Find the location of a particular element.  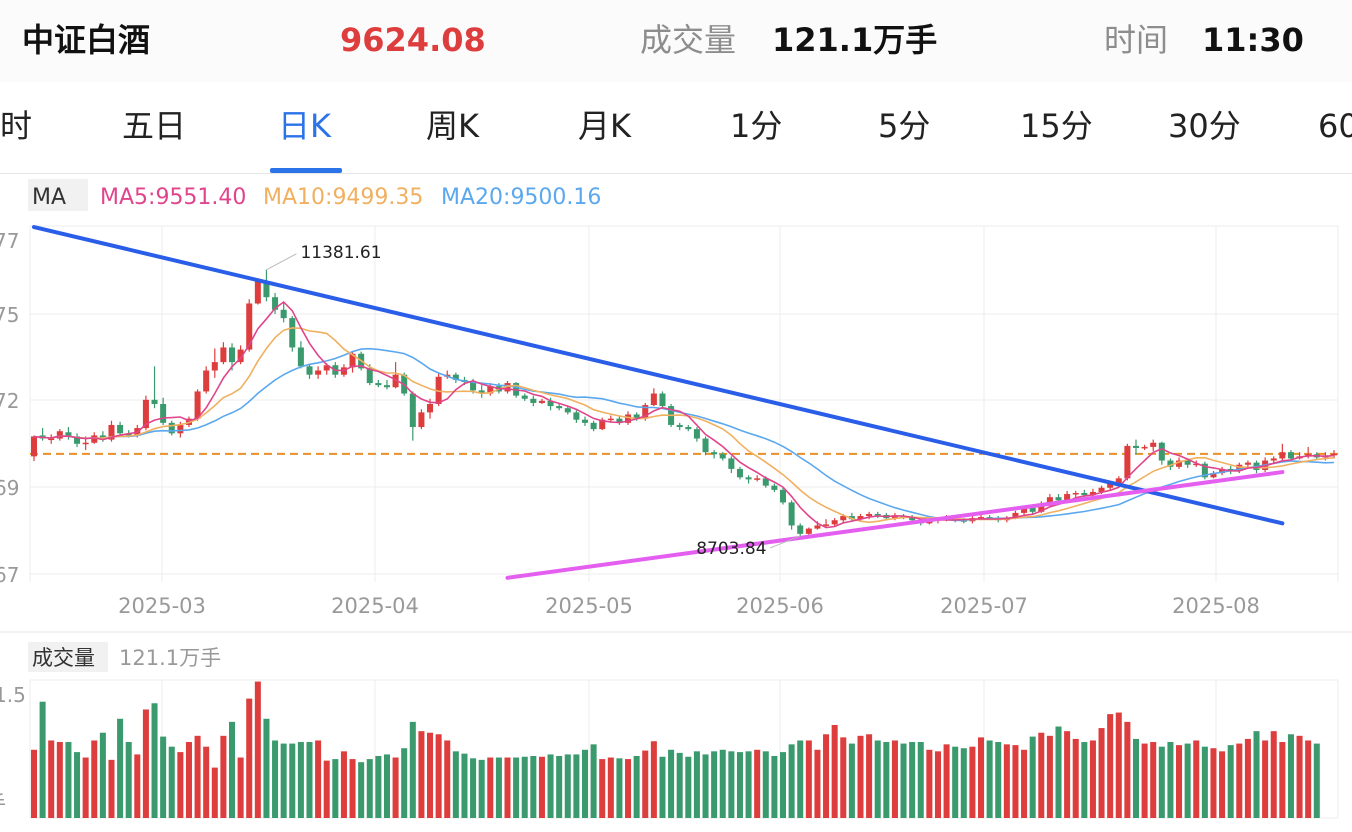

volume-legend-box is located at coordinates (68, 657).